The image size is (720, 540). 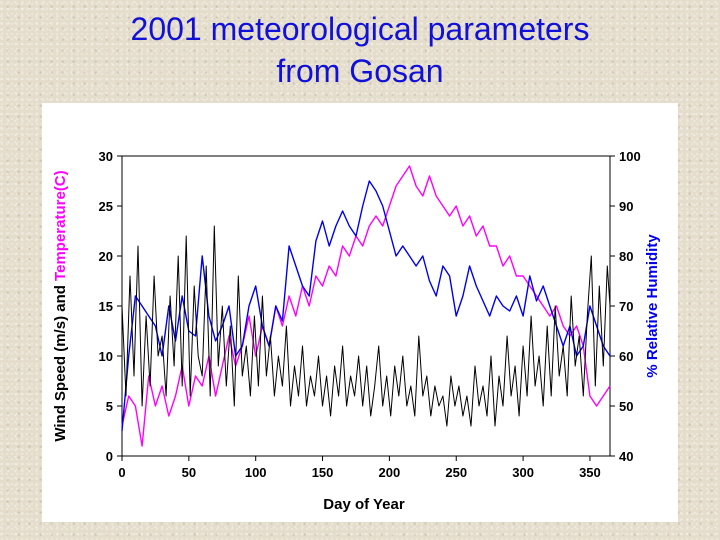 I want to click on x-tick-label: 250, so click(x=456, y=472).